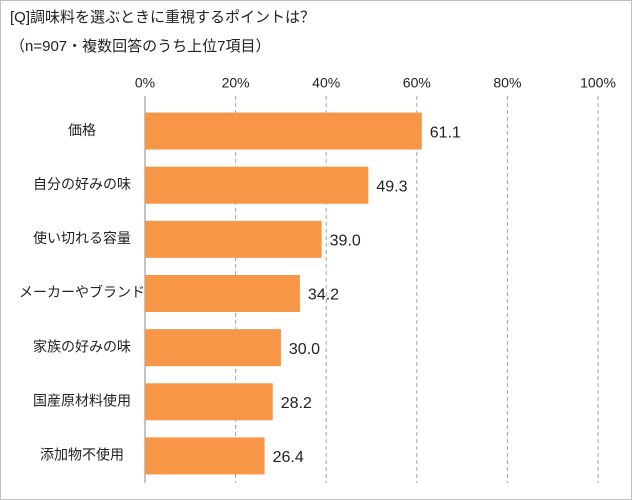  What do you see at coordinates (323, 295) in the screenshot?
I see `data-label: 34.2` at bounding box center [323, 295].